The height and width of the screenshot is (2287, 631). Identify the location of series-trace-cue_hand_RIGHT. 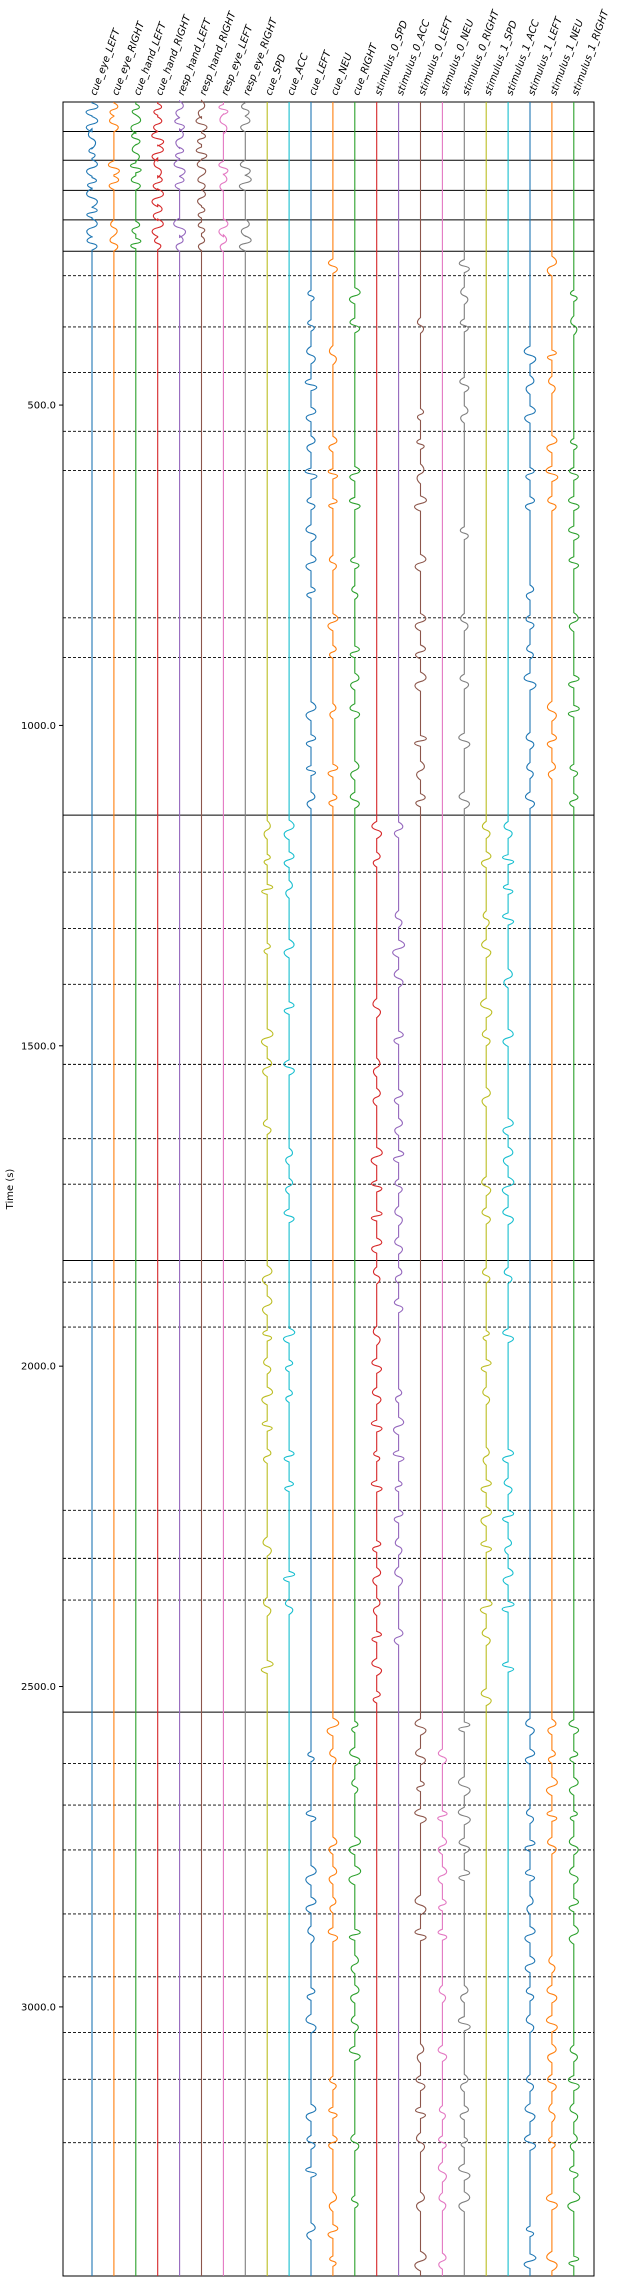
(158, 1189).